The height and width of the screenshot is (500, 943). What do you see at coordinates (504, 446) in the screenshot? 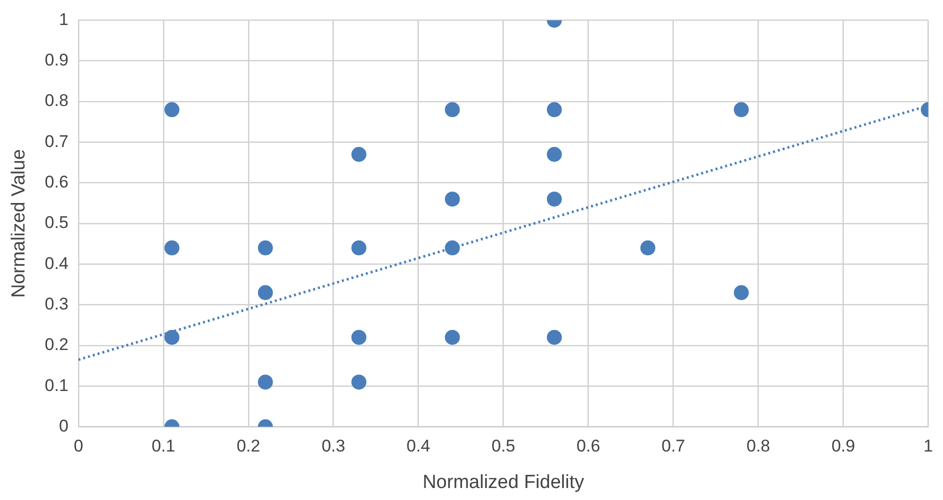
I see `x-tick-label: 0.5` at bounding box center [504, 446].